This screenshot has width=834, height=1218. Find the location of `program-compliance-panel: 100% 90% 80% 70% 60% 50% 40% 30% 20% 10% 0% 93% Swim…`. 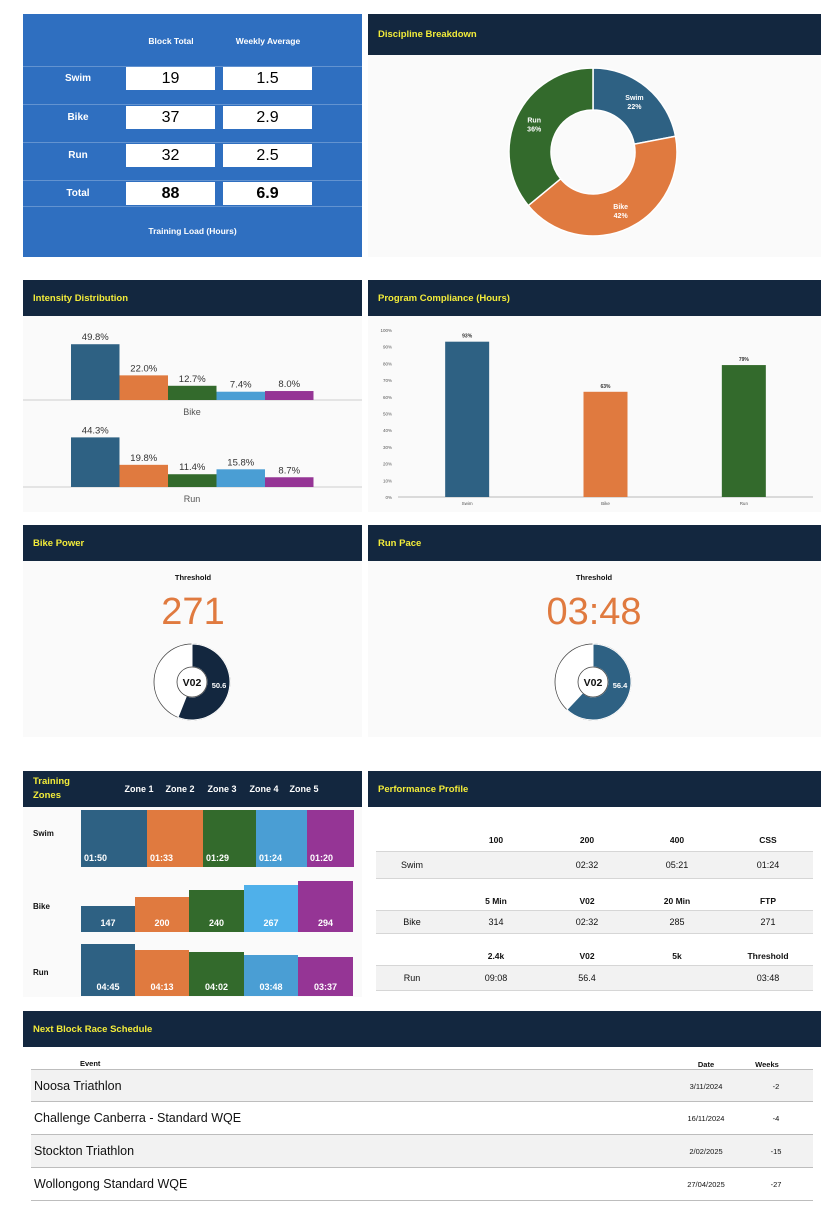

program-compliance-panel: 100% 90% 80% 70% 60% 50% 40% 30% 20% 10% 0% 93% Swim… is located at coordinates (594, 414).